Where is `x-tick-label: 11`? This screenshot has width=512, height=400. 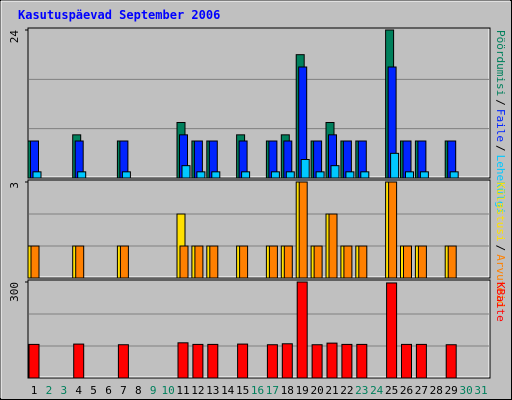 x-tick-label: 11 is located at coordinates (182, 390).